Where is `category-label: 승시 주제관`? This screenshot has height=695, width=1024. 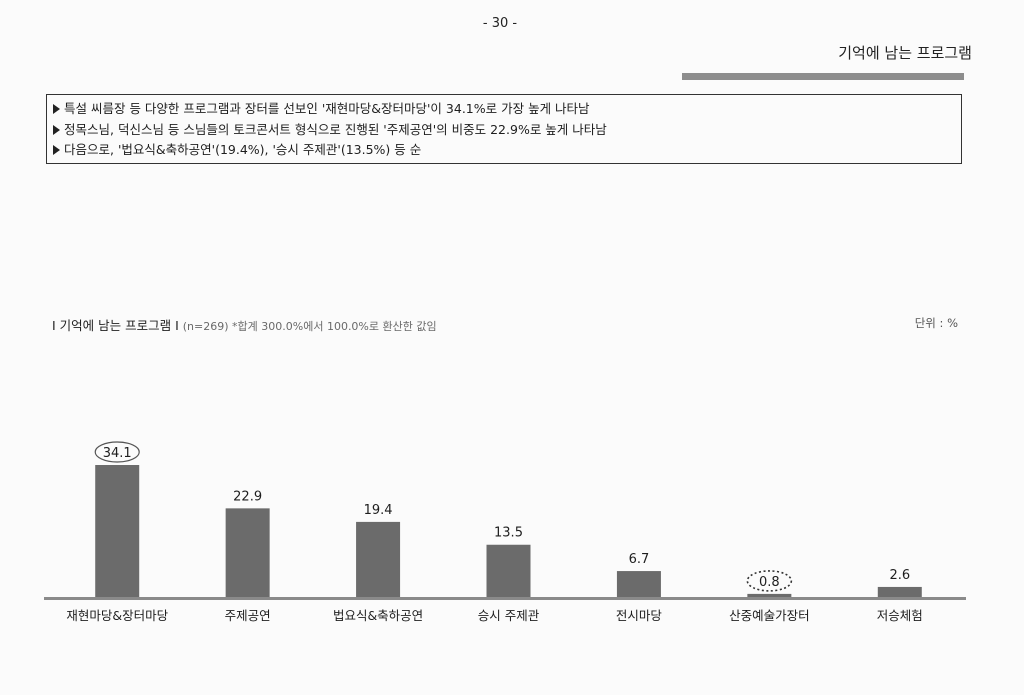
category-label: 승시 주제관 is located at coordinates (509, 615).